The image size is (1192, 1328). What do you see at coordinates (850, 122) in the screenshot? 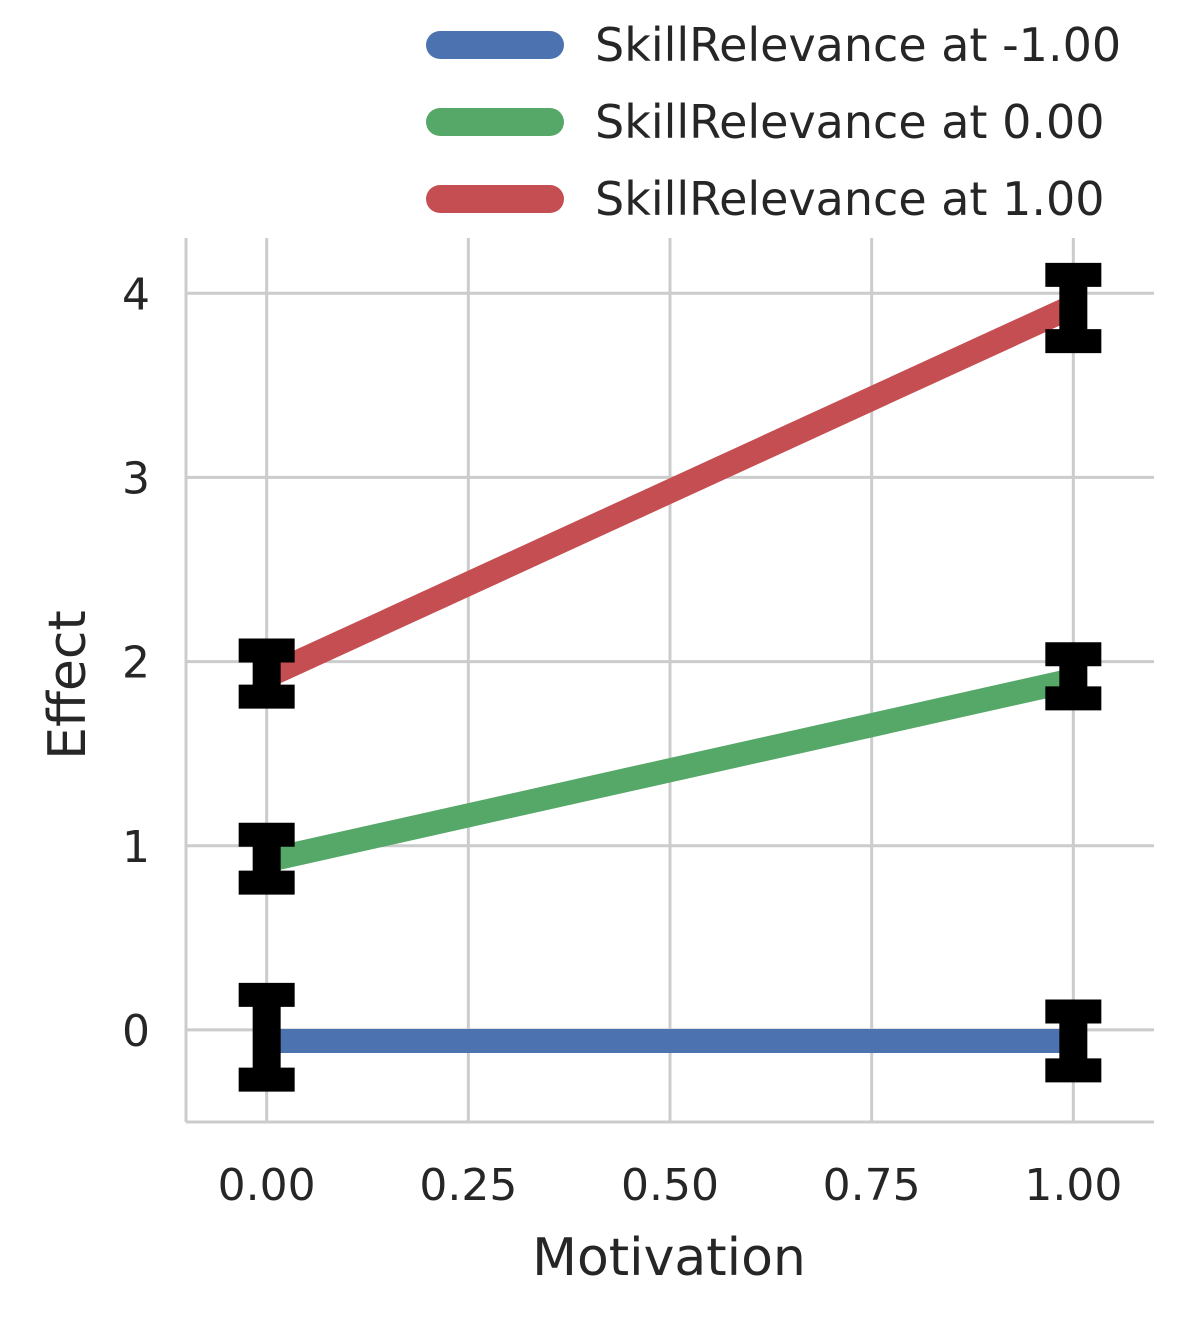
I see `legend-entry-label: SkillRelevance at 0.00` at bounding box center [850, 122].